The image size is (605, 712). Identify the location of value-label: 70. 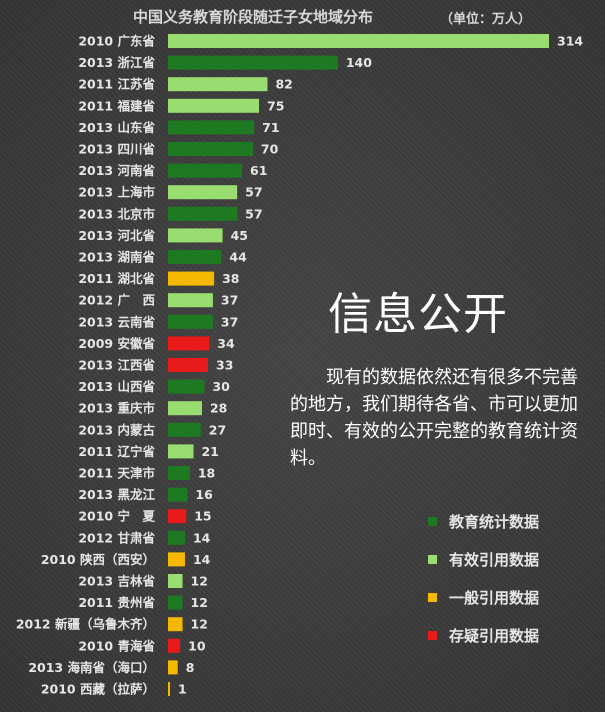
(270, 149).